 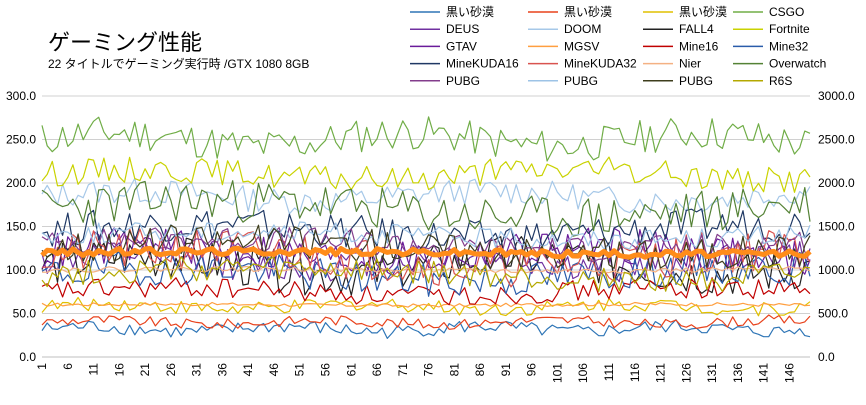 I want to click on legend-entry: R6S, so click(x=780, y=81).